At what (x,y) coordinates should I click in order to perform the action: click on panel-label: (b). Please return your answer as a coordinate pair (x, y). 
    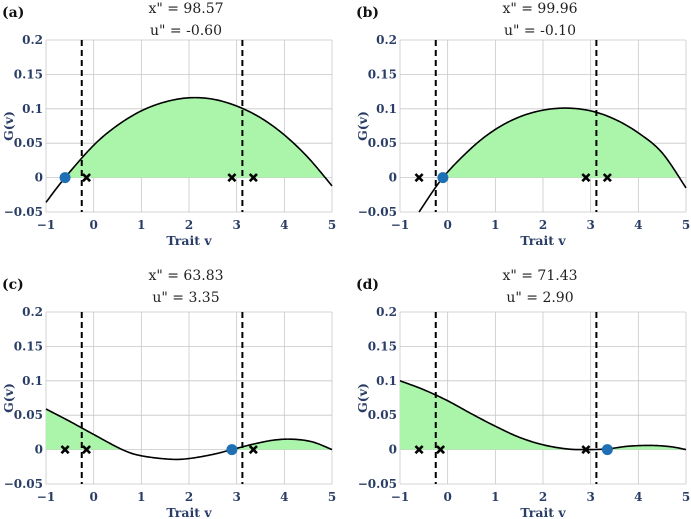
    Looking at the image, I should click on (367, 13).